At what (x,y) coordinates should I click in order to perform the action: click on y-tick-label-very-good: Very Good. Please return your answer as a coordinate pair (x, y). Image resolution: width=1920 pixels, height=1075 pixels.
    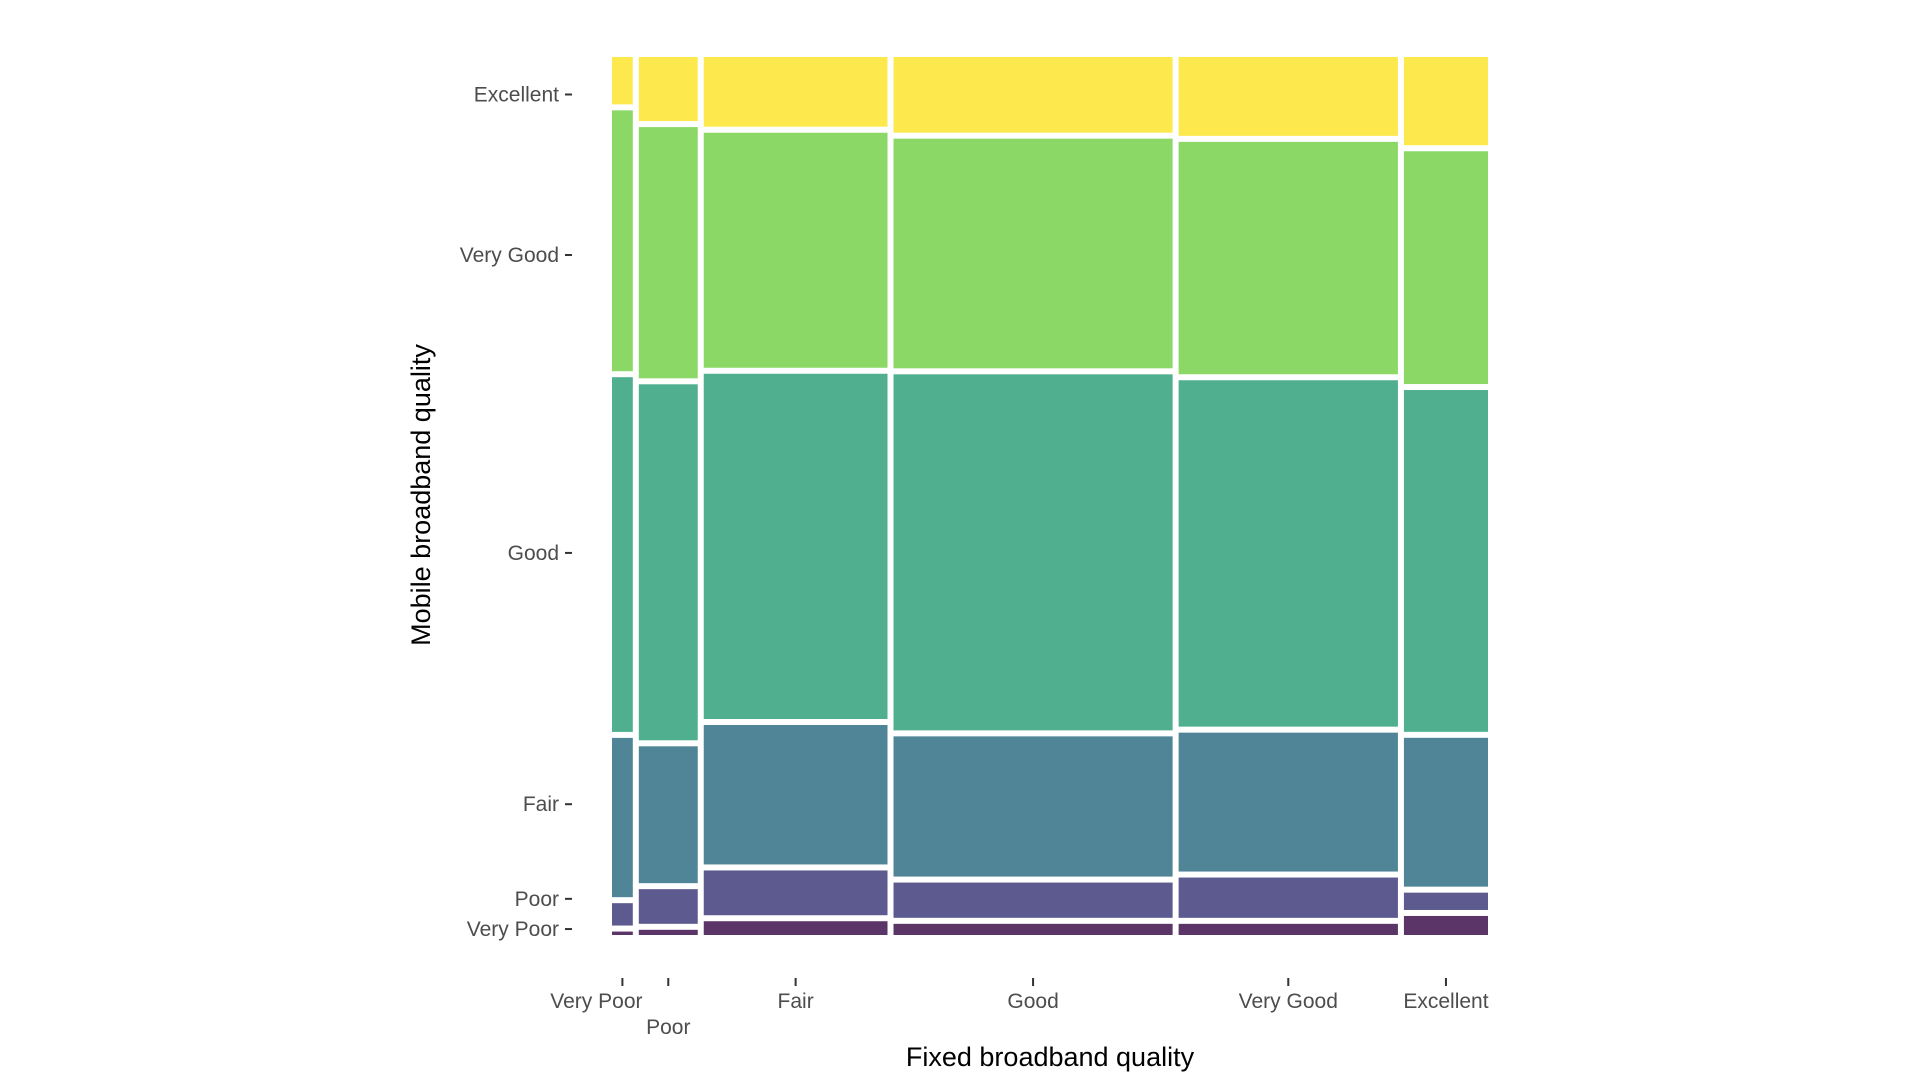
    Looking at the image, I should click on (509, 255).